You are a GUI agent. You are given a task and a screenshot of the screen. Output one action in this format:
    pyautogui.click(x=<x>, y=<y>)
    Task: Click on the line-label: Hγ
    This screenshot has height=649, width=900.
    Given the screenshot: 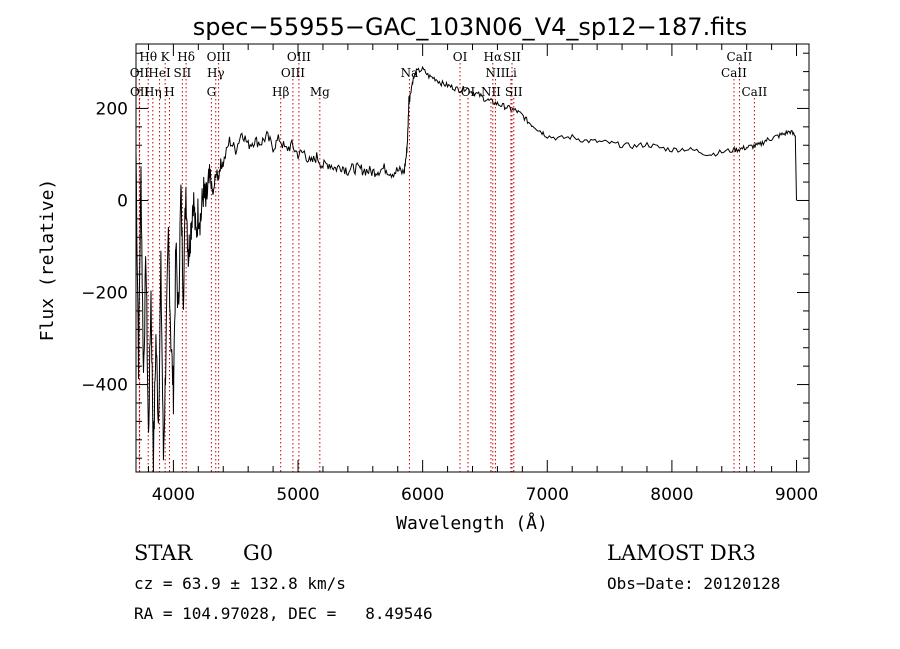 What is the action you would take?
    pyautogui.click(x=216, y=73)
    